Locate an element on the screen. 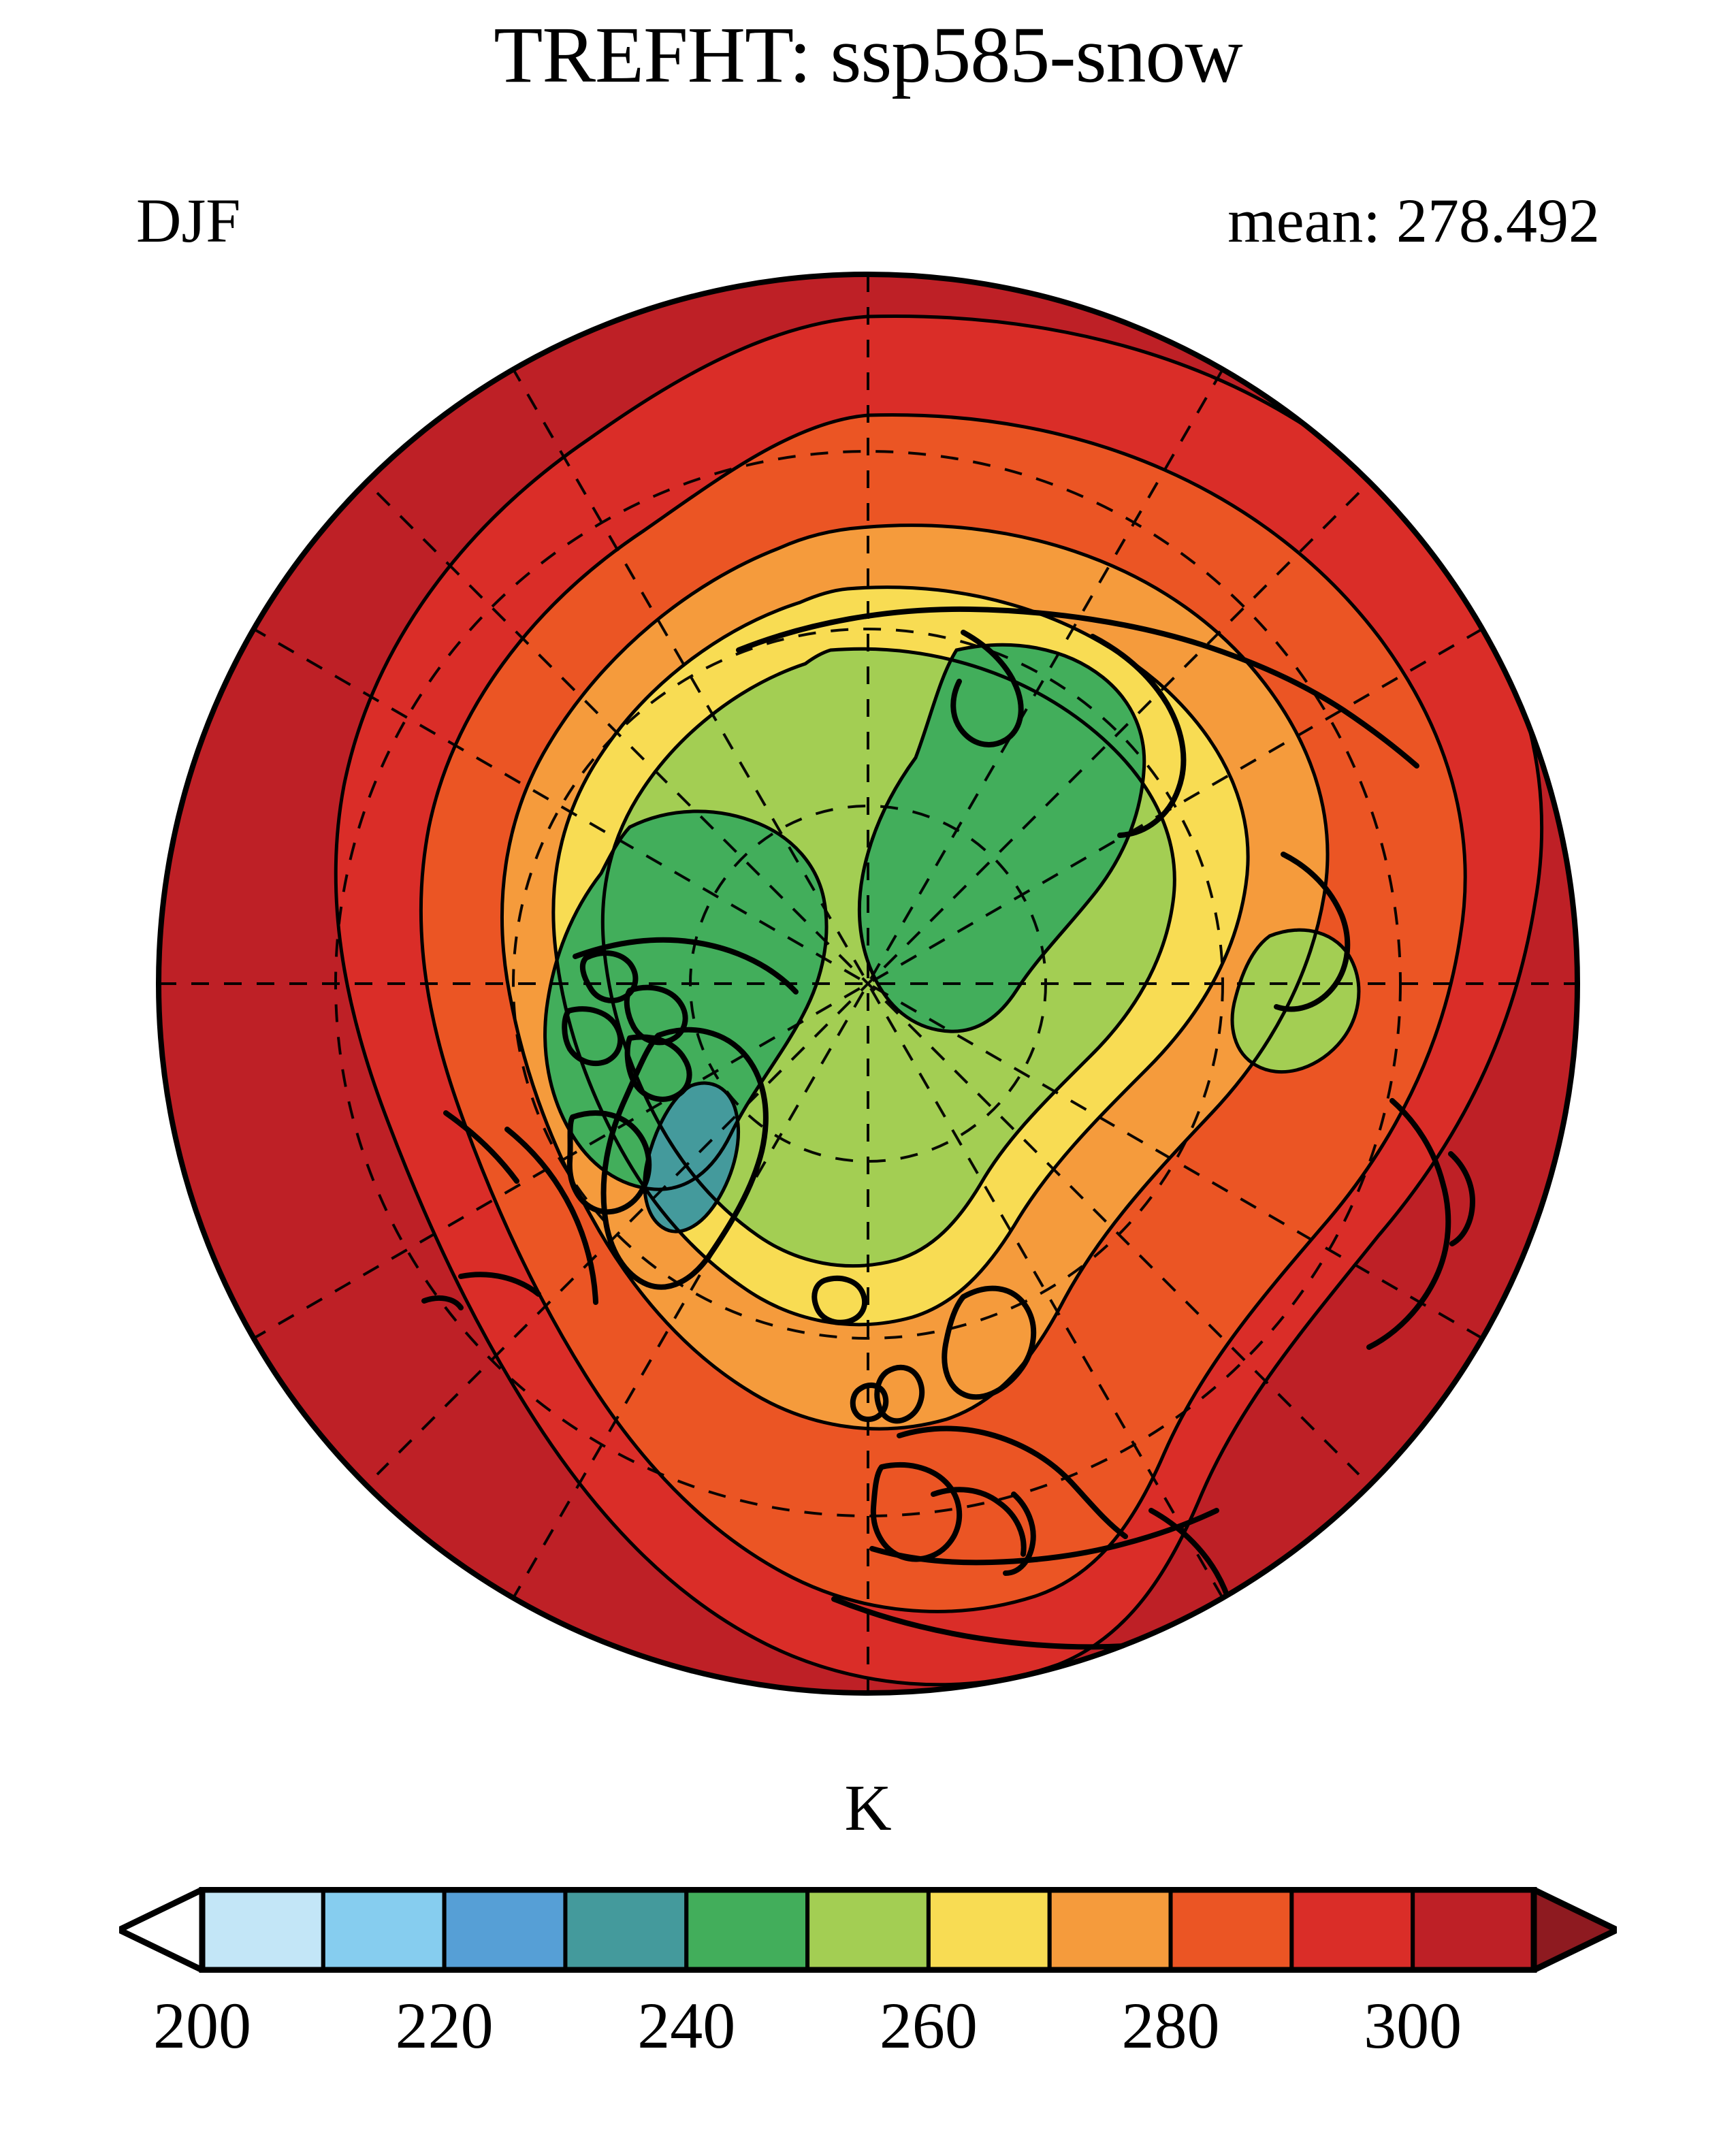 The width and height of the screenshot is (1736, 2130). colorbar-tick-280: 280 is located at coordinates (1170, 2025).